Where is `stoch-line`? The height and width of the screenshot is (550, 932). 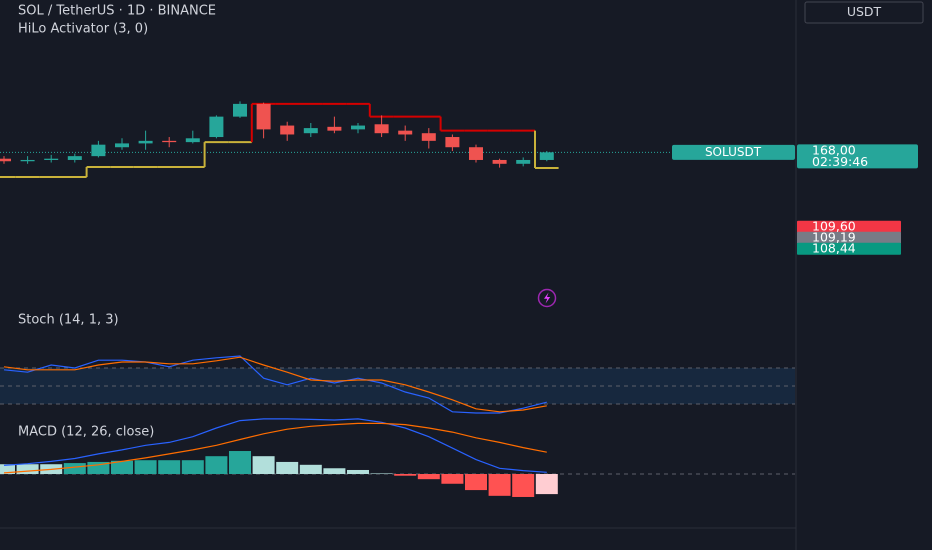
stoch-line is located at coordinates (275, 384).